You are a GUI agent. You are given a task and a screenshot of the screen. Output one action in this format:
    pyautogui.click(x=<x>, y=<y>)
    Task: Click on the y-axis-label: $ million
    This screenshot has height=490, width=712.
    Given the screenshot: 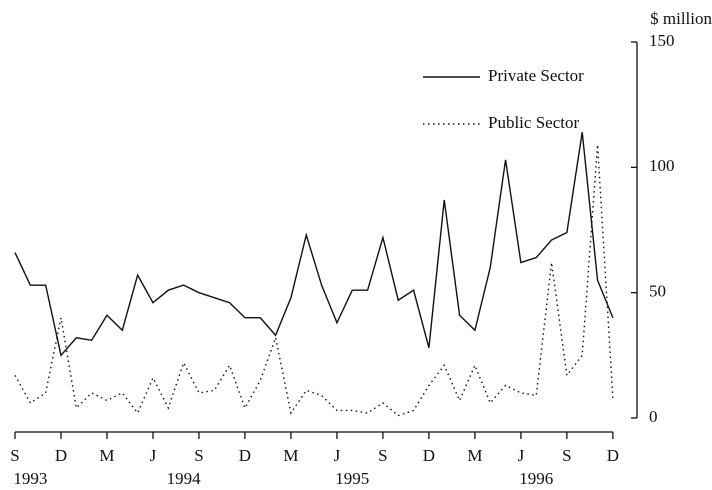 What is the action you would take?
    pyautogui.click(x=681, y=18)
    